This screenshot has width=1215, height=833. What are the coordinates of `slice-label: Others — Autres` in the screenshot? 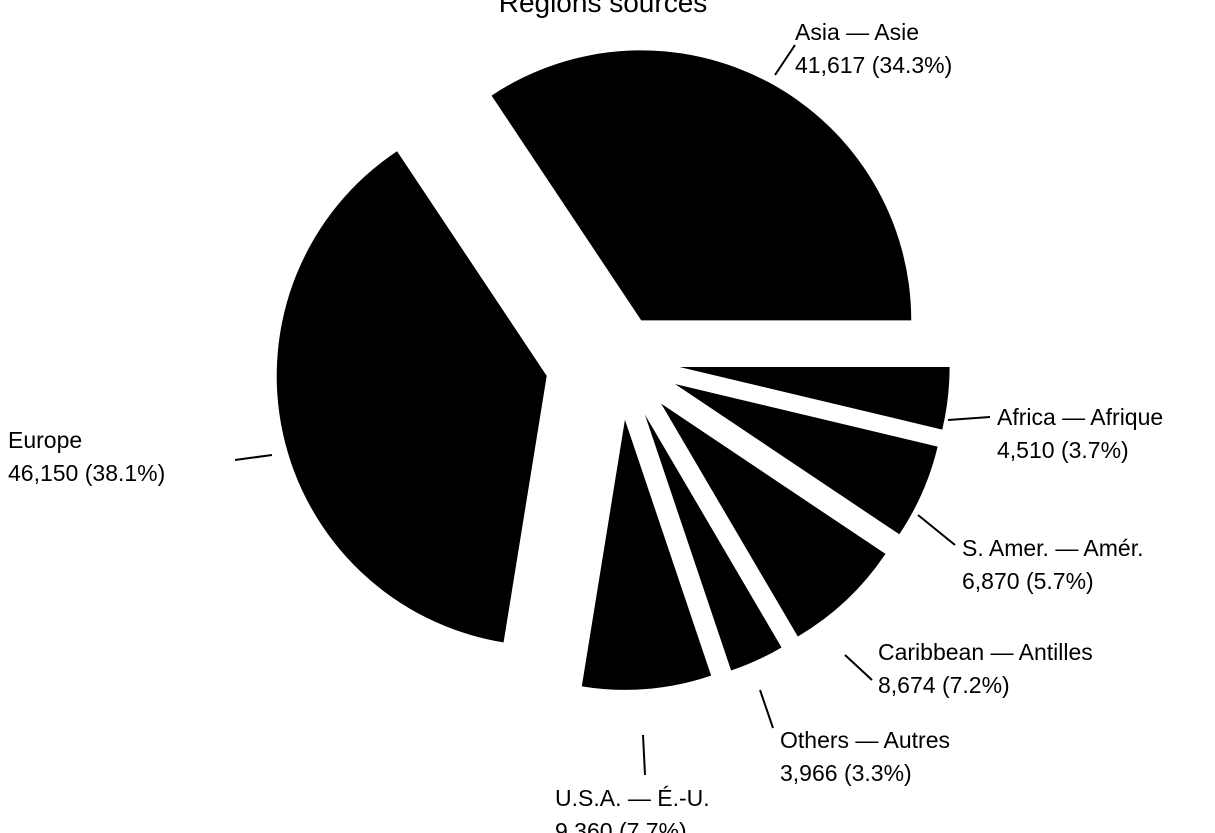 It's located at (865, 740).